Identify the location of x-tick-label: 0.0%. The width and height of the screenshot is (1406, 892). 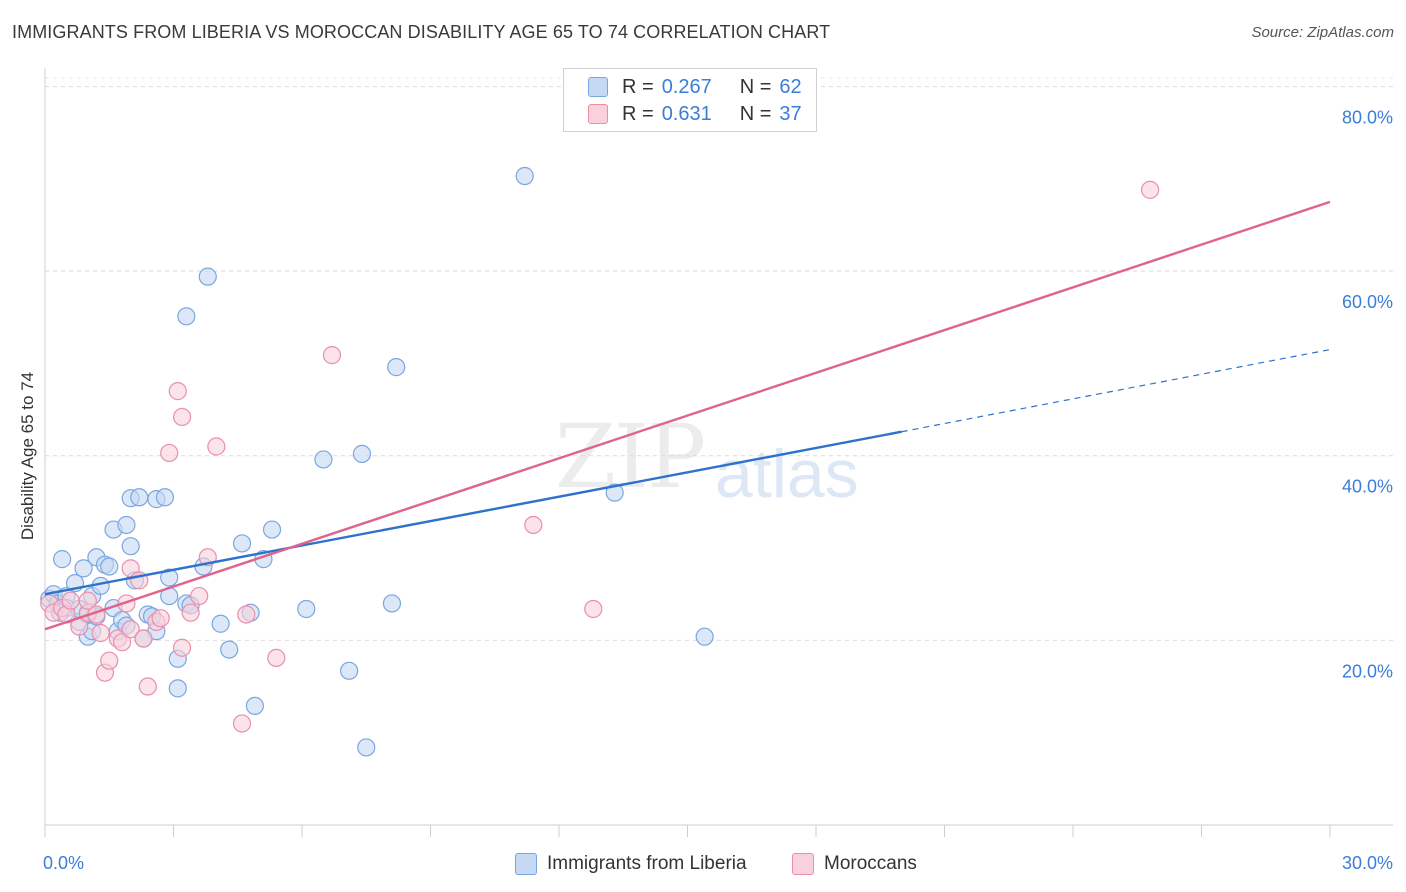
(63, 863).